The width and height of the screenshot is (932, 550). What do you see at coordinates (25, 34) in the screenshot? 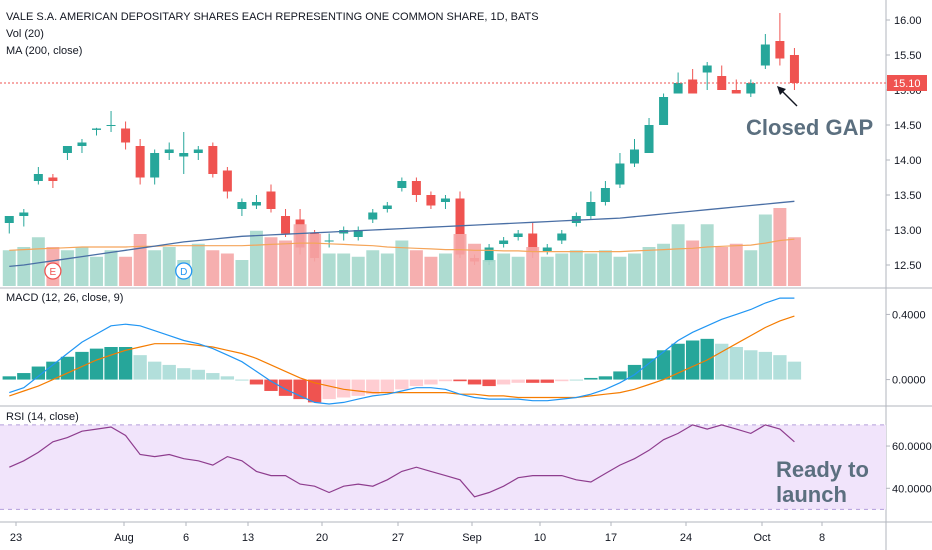
I see `volume-legend: Vol (20)` at bounding box center [25, 34].